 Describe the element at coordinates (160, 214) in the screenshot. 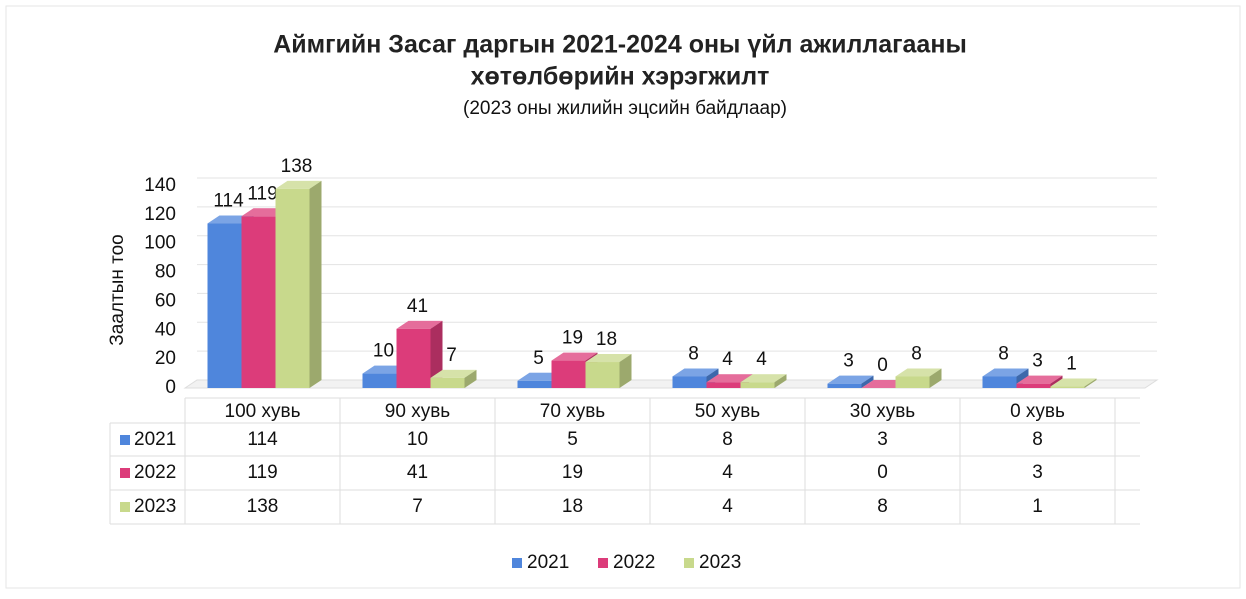

I see `y-tick-label: 120` at that location.